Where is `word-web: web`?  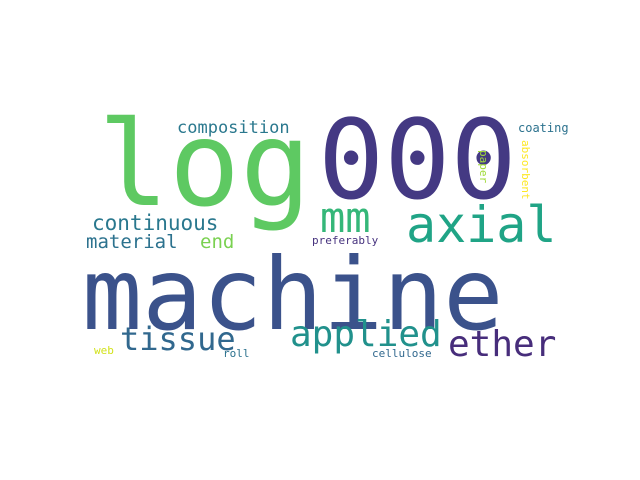
word-web: web is located at coordinates (104, 350).